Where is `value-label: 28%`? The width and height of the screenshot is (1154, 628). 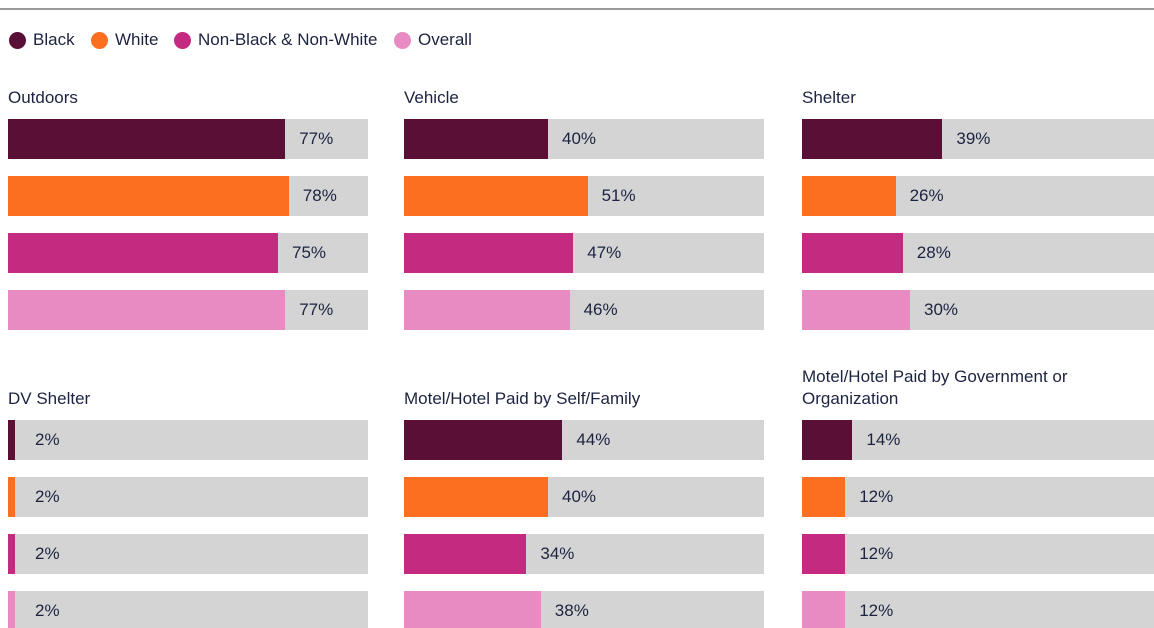 value-label: 28% is located at coordinates (933, 252).